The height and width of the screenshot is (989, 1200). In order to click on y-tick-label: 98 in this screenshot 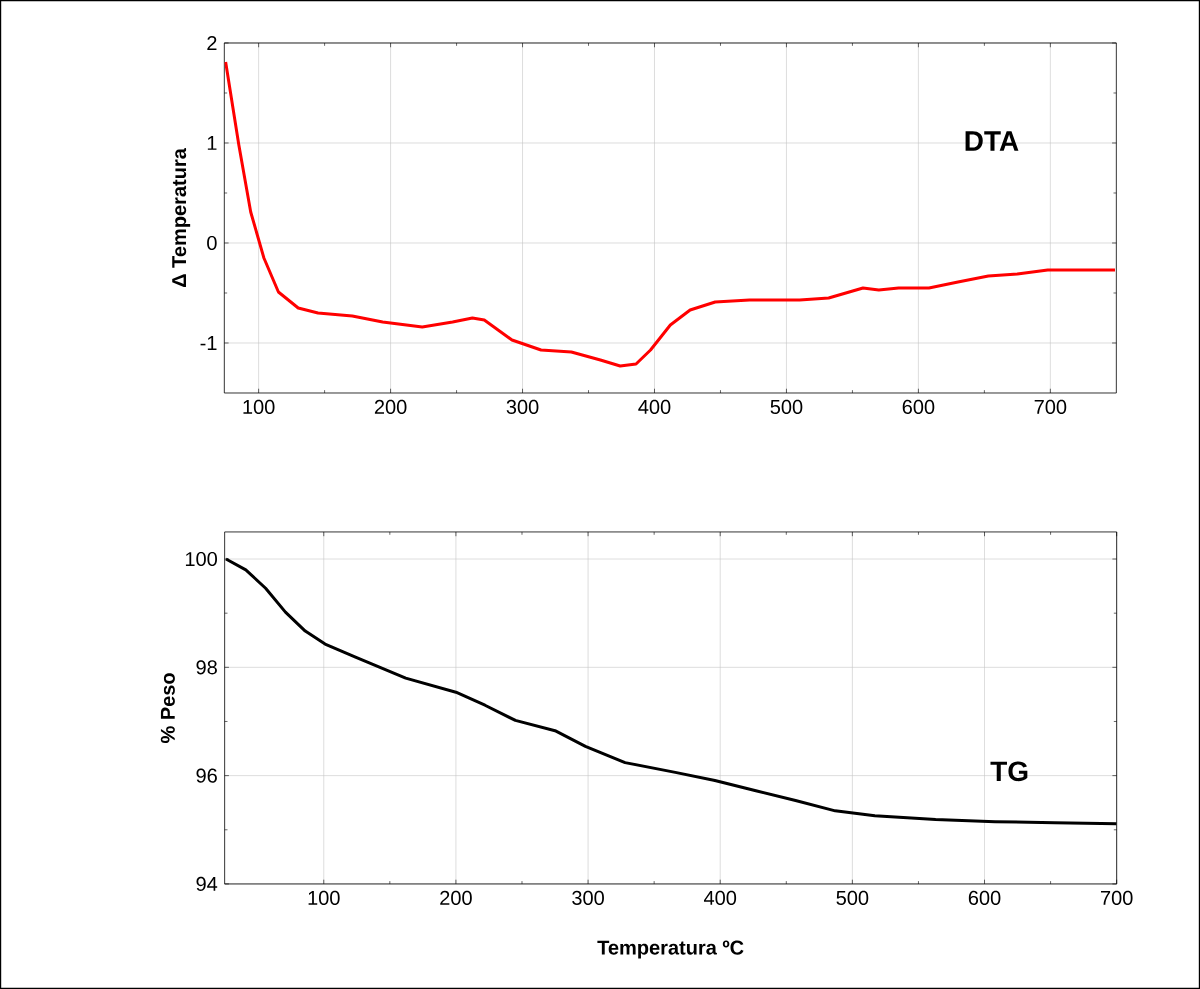, I will do `click(206, 667)`.